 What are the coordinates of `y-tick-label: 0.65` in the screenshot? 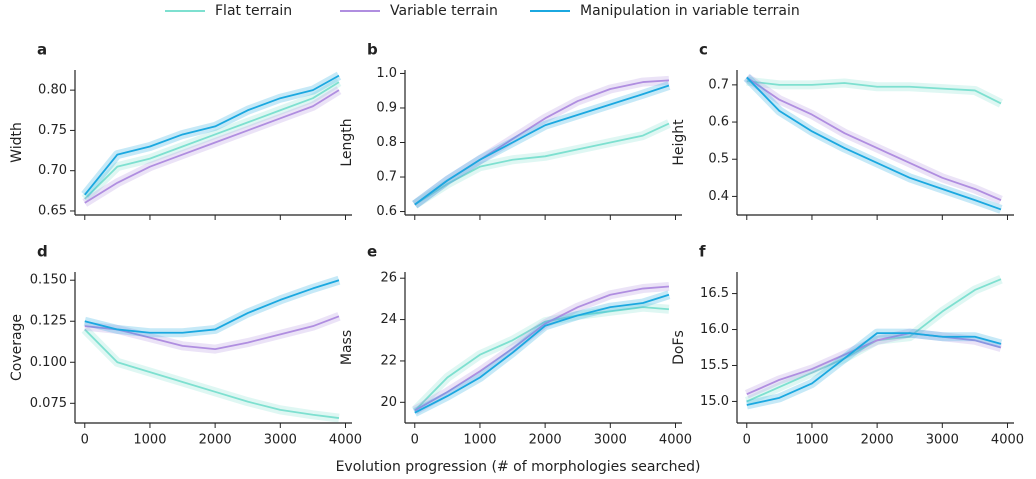 It's located at (52, 210).